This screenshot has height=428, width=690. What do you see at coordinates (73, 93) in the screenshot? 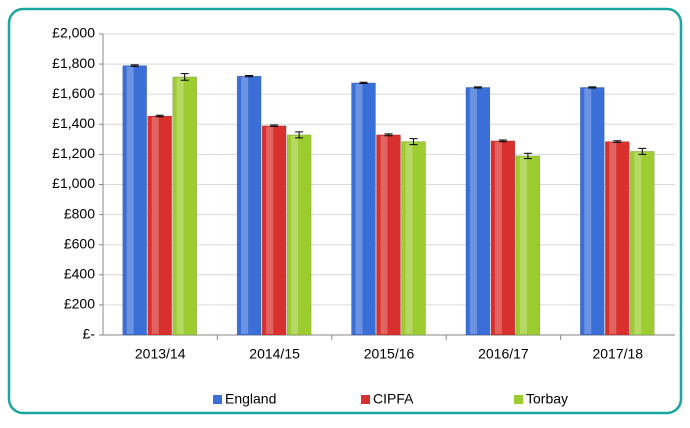
I see `y-tick-label: £1,600` at bounding box center [73, 93].